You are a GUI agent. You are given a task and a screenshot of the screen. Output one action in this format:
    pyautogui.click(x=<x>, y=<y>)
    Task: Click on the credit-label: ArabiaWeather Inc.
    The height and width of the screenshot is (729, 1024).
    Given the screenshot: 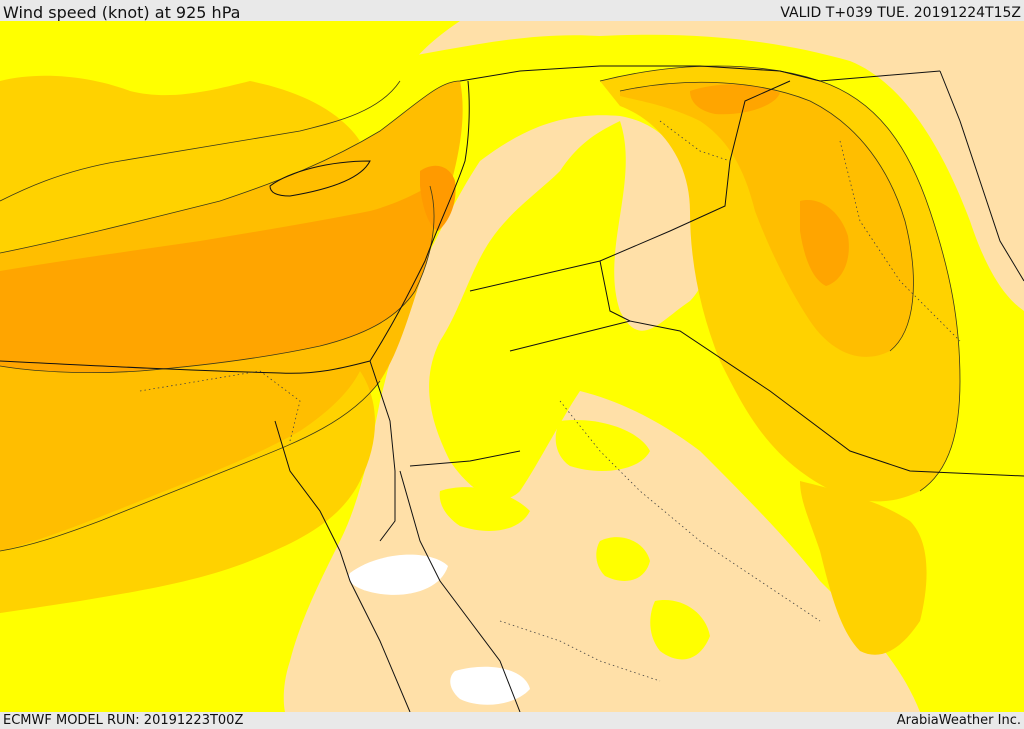 What is the action you would take?
    pyautogui.click(x=958, y=720)
    